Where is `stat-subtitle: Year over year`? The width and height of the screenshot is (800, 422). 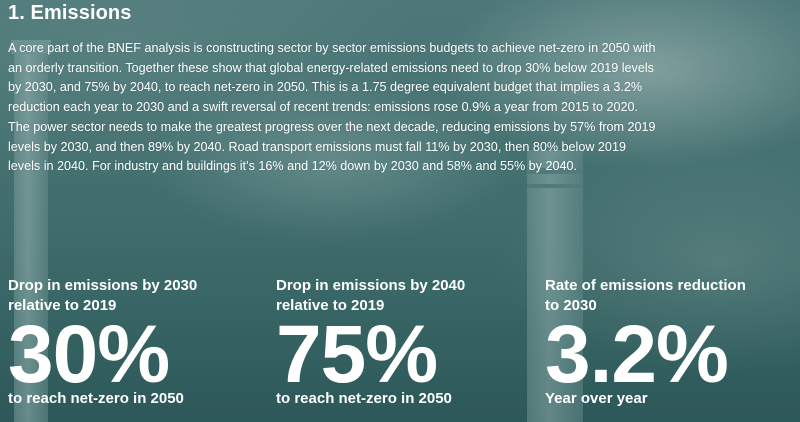
stat-subtitle: Year over year is located at coordinates (596, 398).